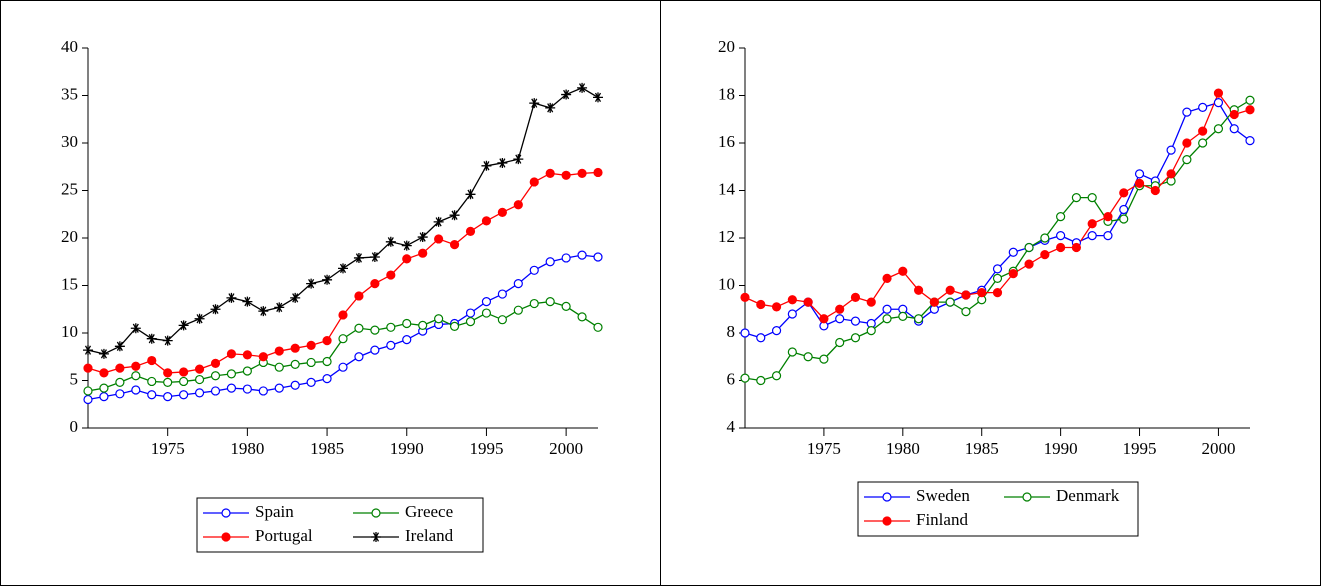 This screenshot has height=586, width=1321. What do you see at coordinates (274, 511) in the screenshot?
I see `legend-label: Spain` at bounding box center [274, 511].